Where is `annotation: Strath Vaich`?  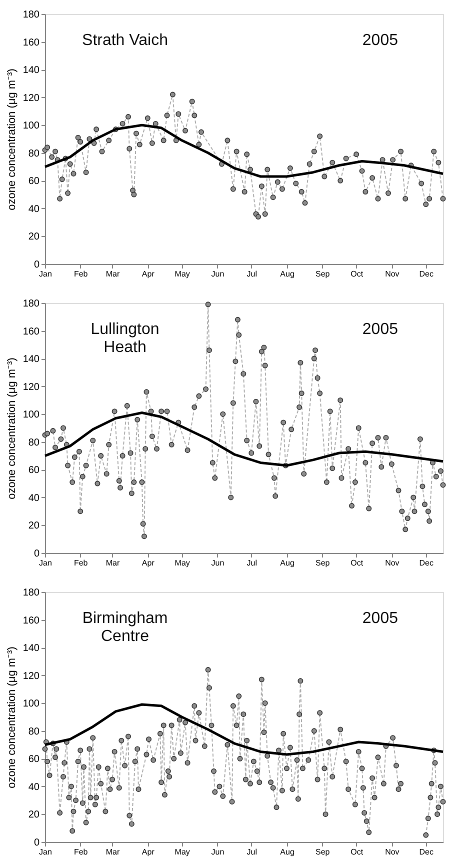
annotation: Strath Vaich is located at coordinates (125, 40).